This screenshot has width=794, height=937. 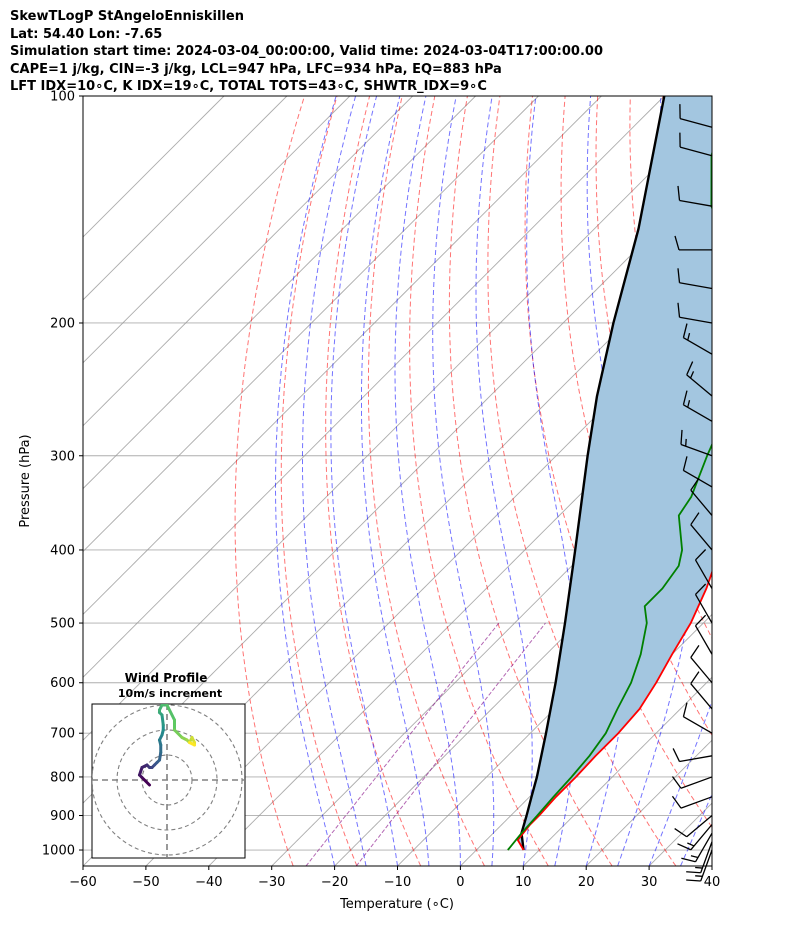 I want to click on wind-barbs-layer, so click(x=692, y=493).